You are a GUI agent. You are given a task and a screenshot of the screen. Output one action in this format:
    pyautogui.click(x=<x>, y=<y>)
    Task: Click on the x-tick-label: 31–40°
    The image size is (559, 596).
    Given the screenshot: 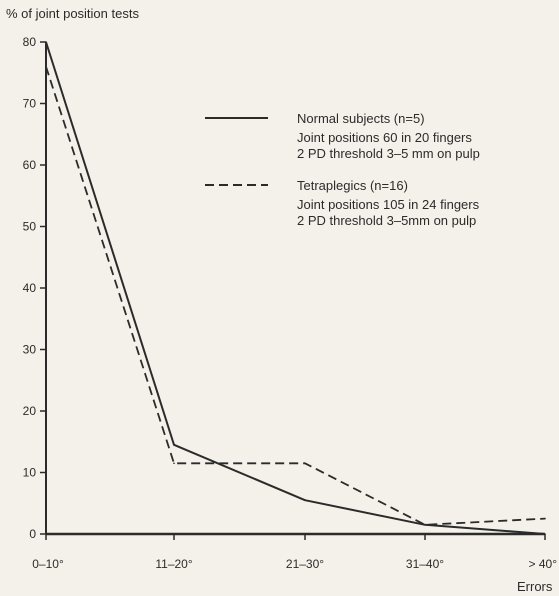 What is the action you would take?
    pyautogui.click(x=425, y=564)
    